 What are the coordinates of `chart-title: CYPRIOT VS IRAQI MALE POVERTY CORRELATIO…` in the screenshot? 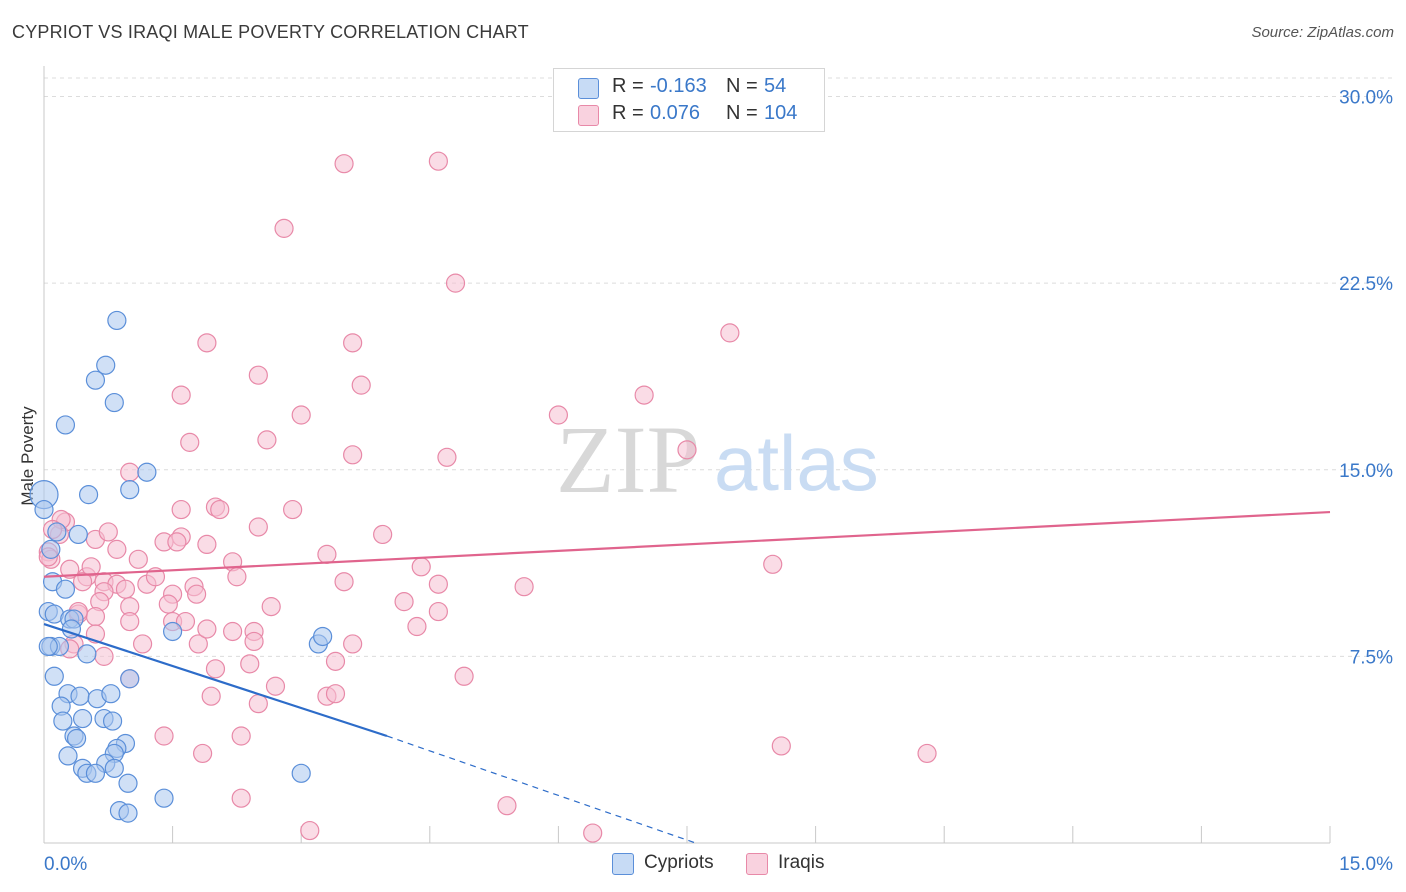 It's located at (270, 32).